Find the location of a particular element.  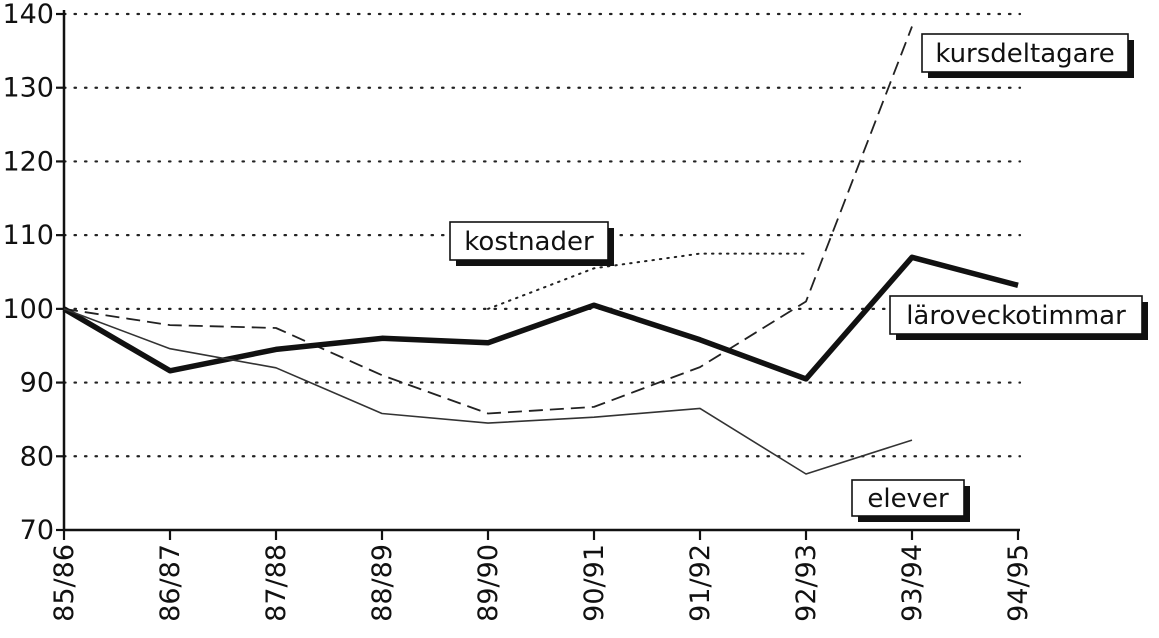

y-tick-label: 110 is located at coordinates (28, 235).